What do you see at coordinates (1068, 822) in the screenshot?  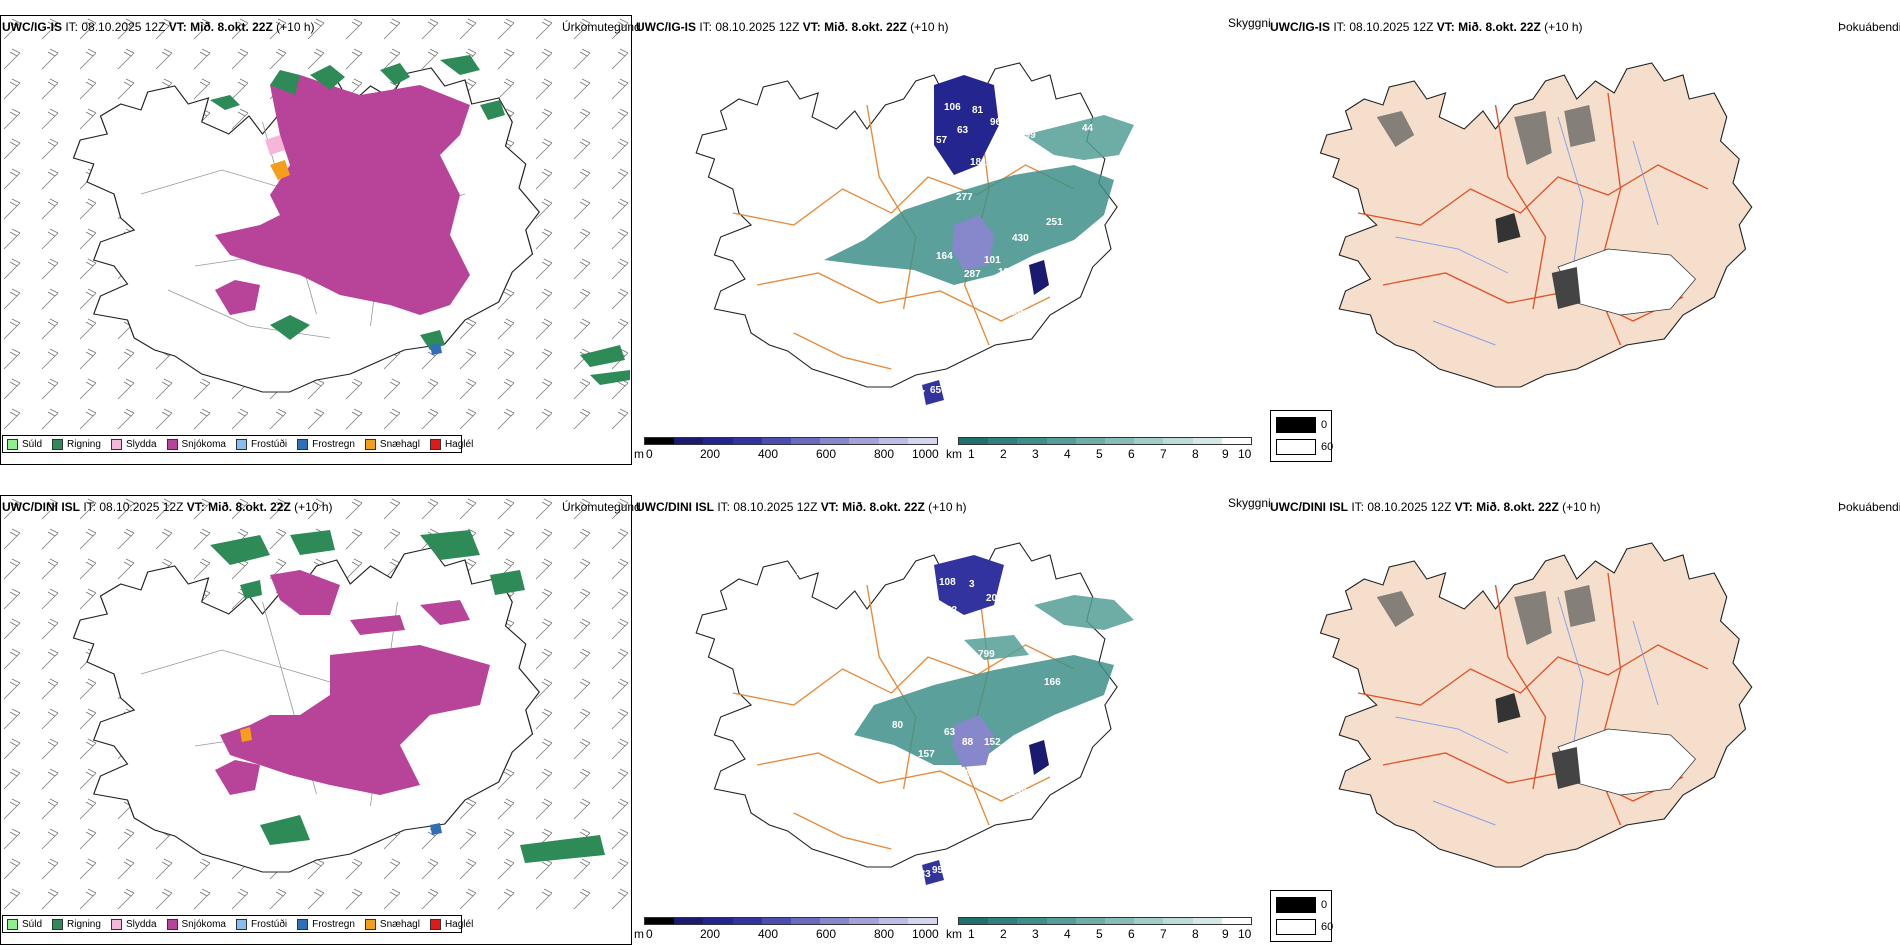 I see `svg-text: 27` at bounding box center [1068, 822].